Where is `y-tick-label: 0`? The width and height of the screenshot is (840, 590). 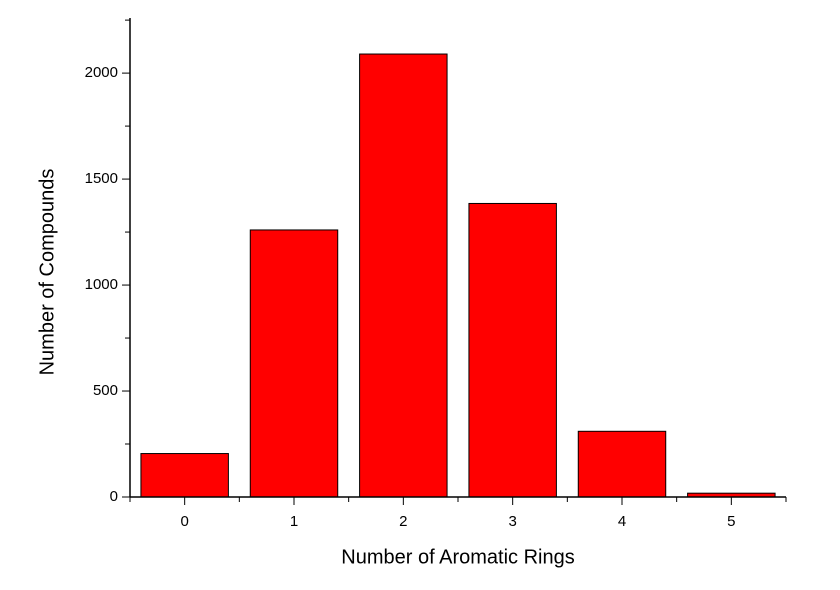 y-tick-label: 0 is located at coordinates (114, 496).